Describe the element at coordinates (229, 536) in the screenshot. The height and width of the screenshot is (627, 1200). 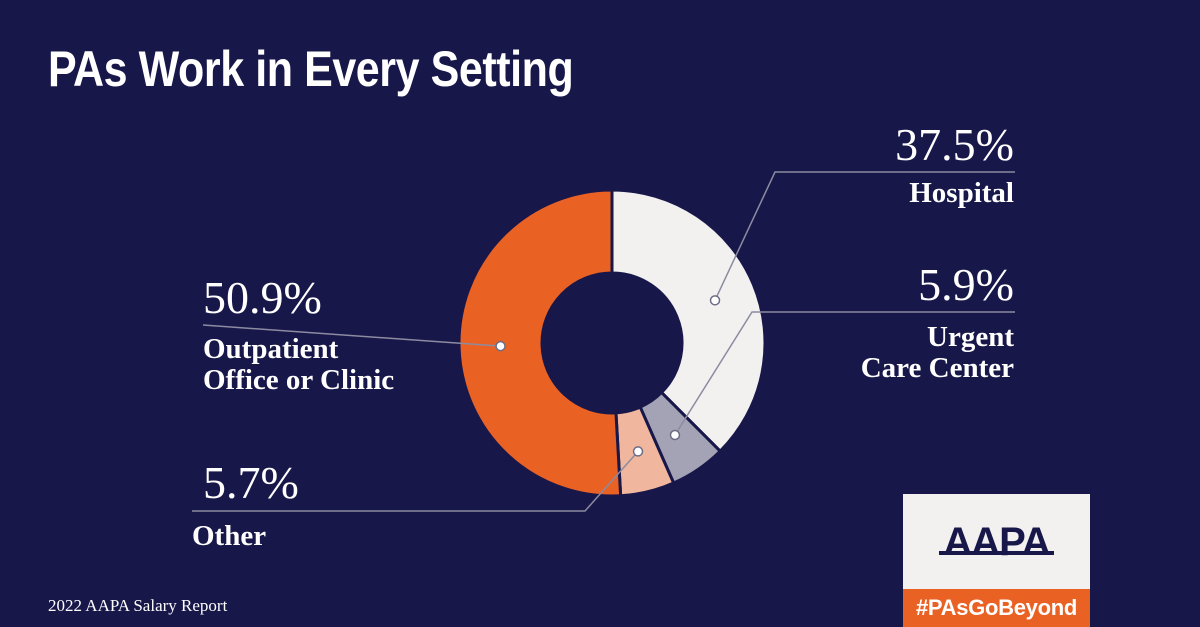
I see `label-other-name: Other` at that location.